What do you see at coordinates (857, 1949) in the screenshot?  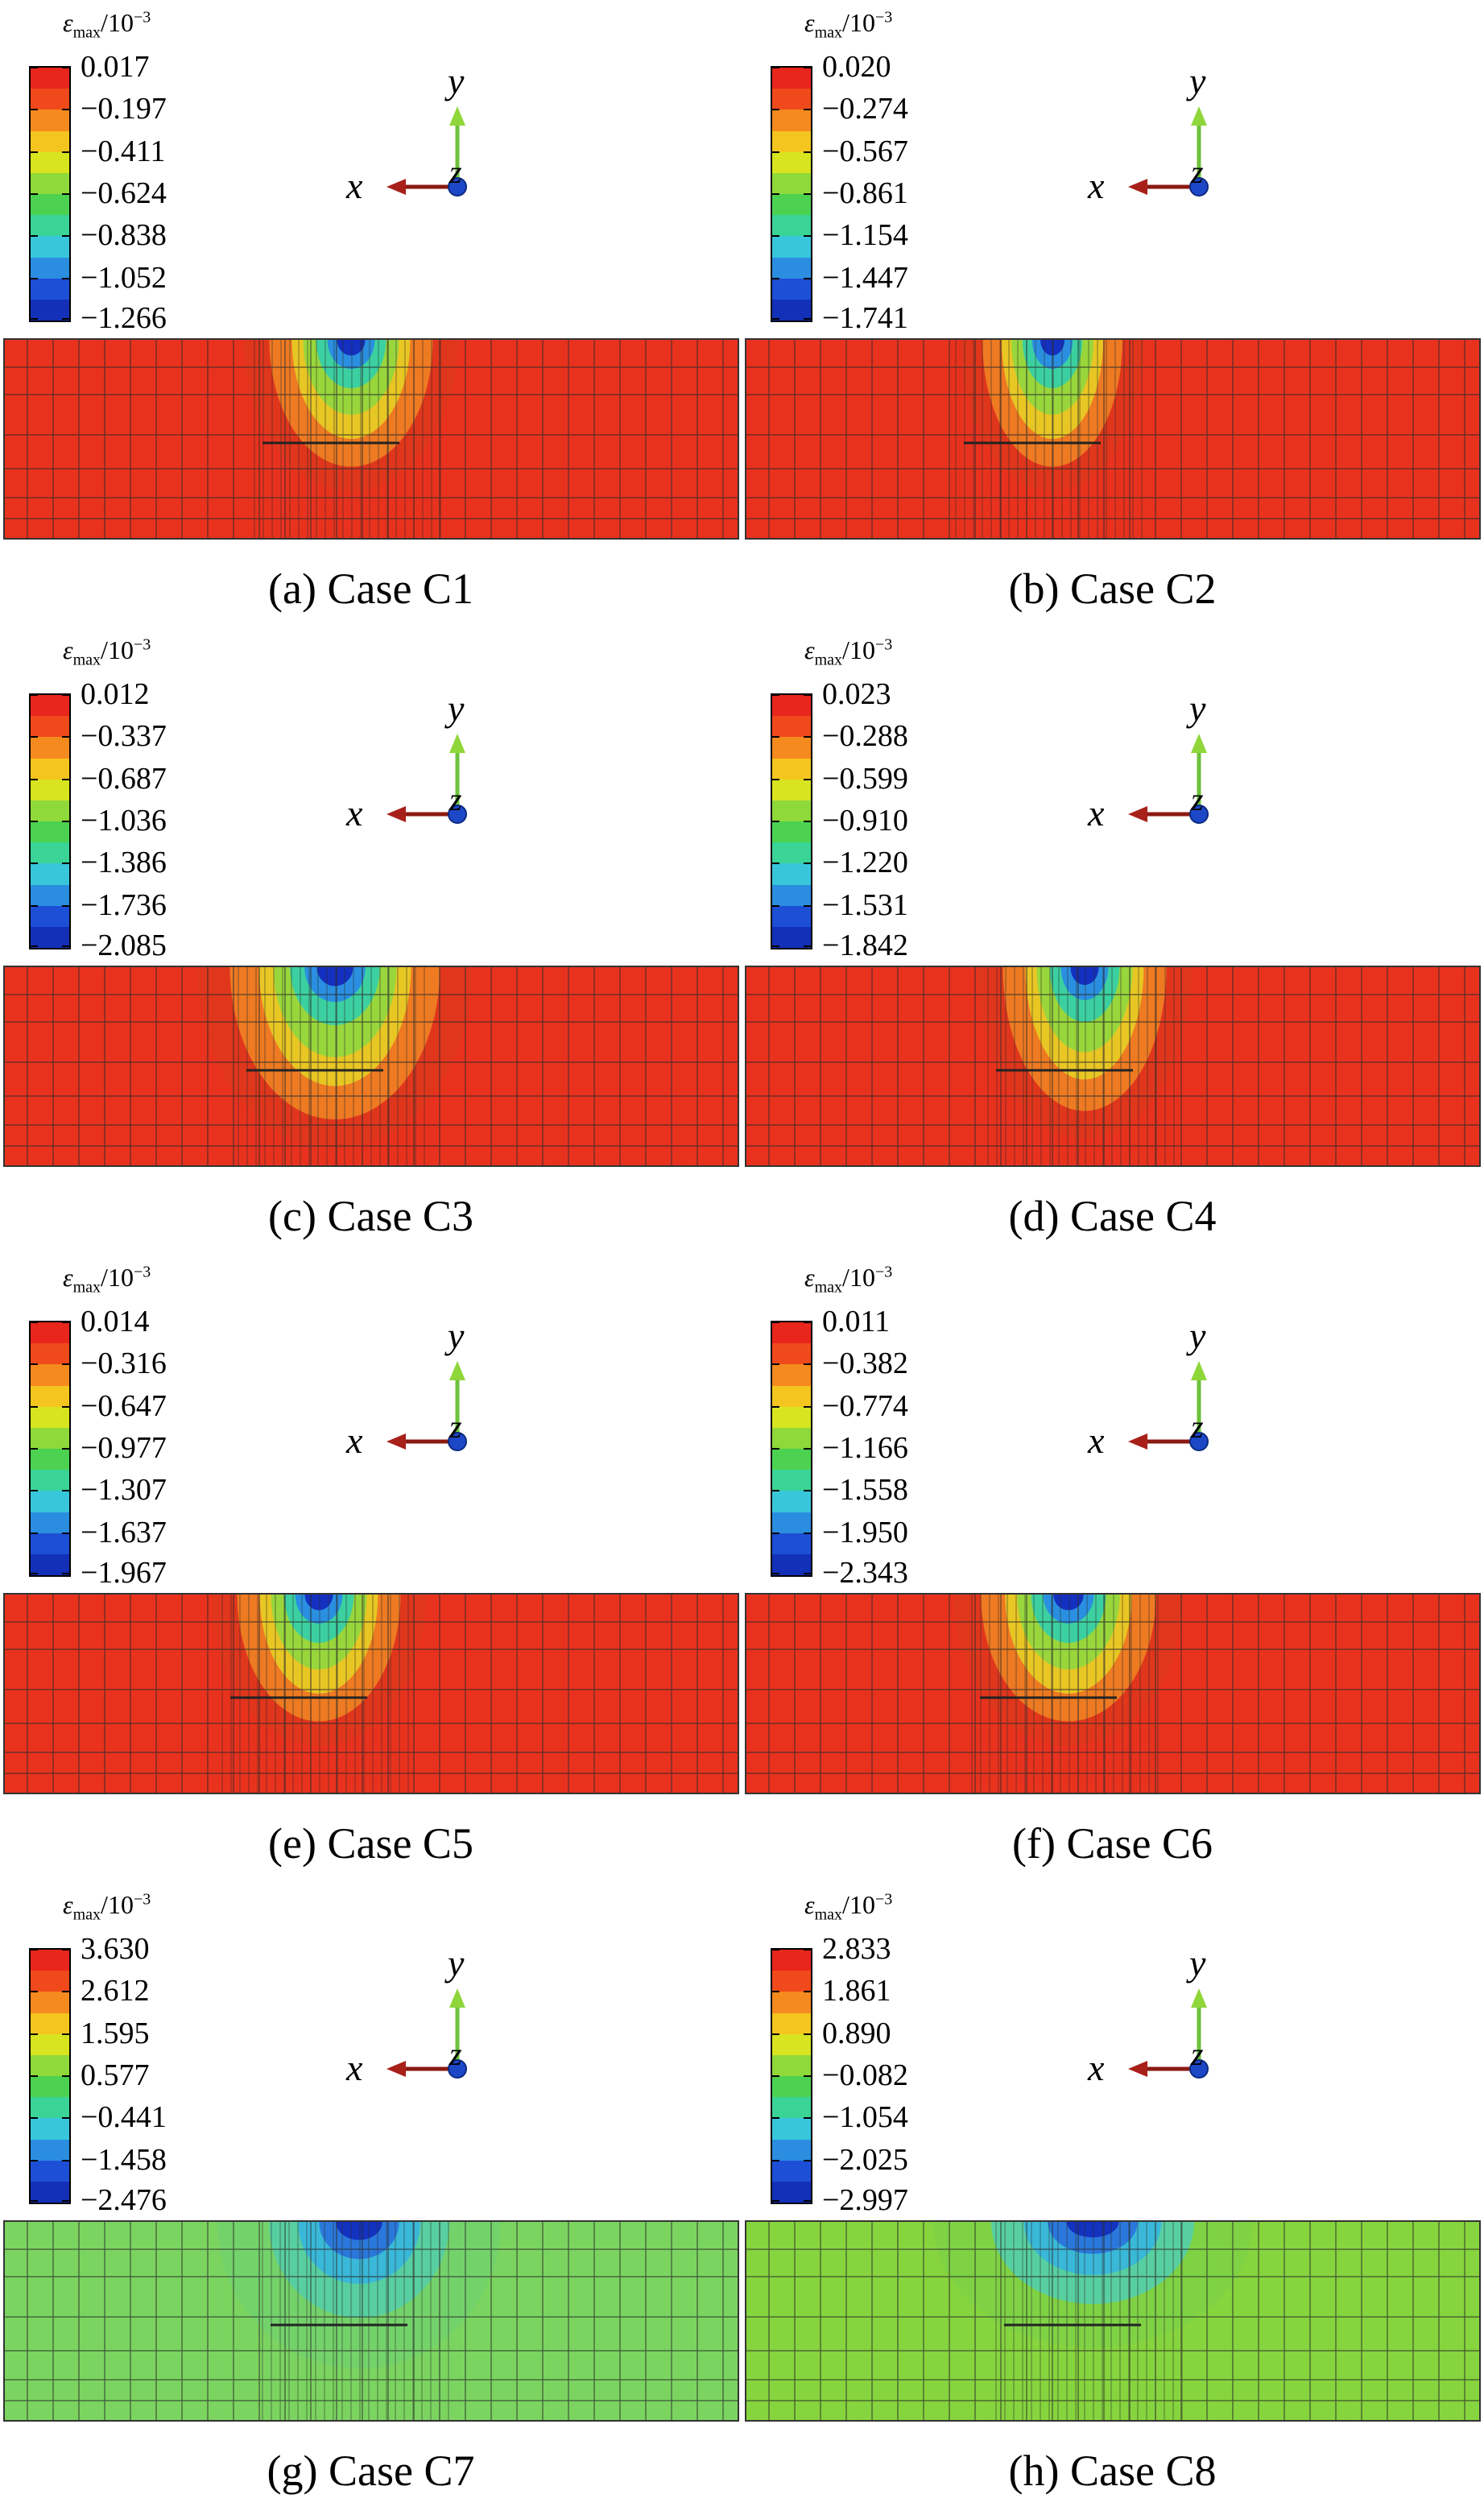 I see `colorbar-tick-label: 2.833` at bounding box center [857, 1949].